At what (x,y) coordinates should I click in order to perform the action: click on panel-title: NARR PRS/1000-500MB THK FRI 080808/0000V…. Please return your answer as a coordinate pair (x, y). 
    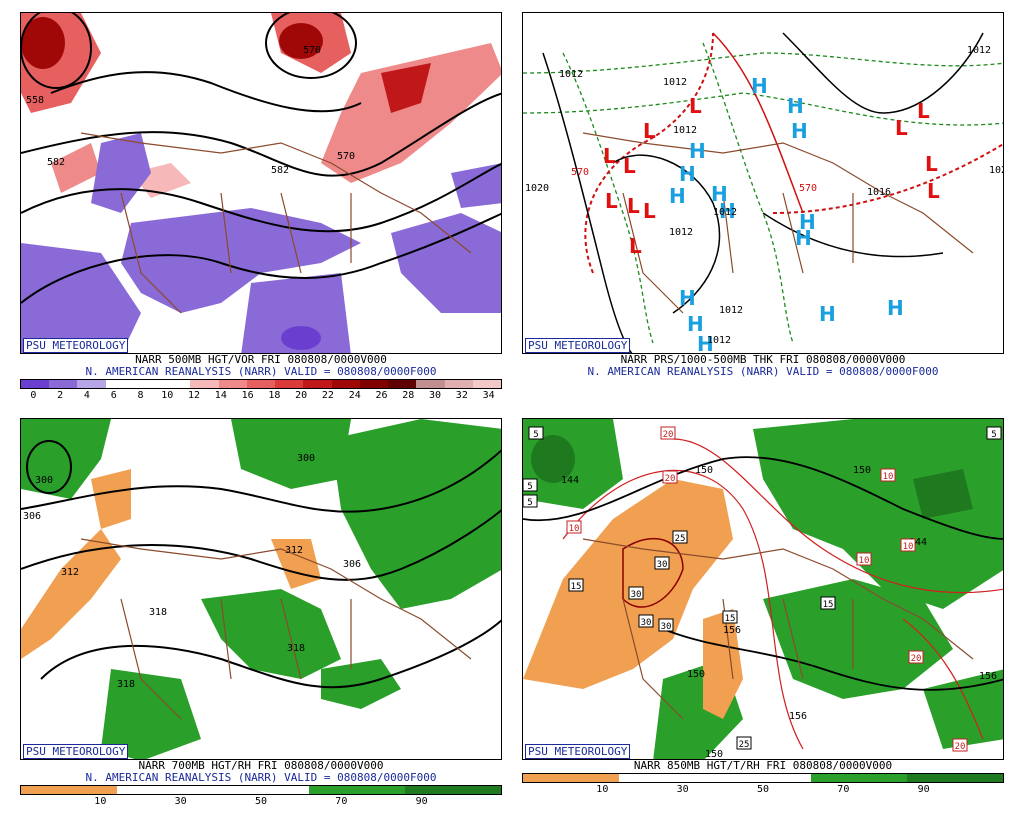
    Looking at the image, I should click on (763, 359).